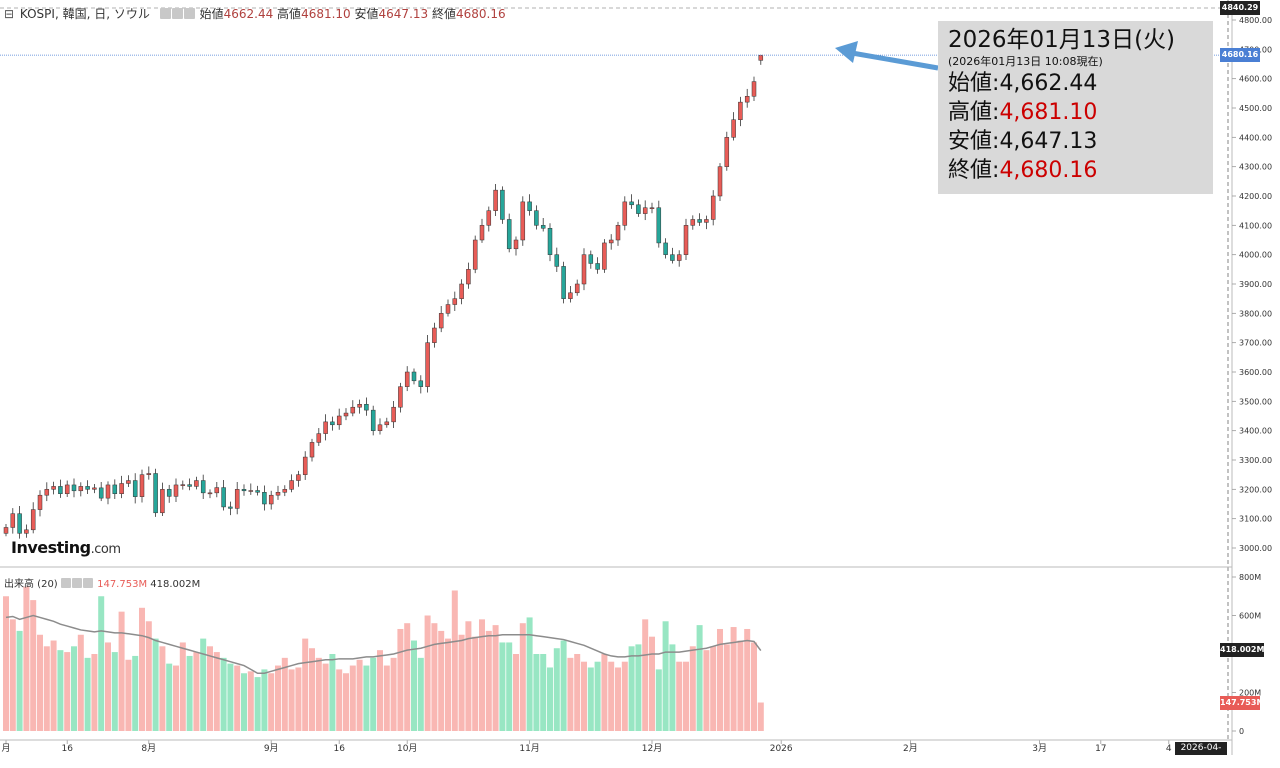 This screenshot has height=768, width=1280. I want to click on tooltip-close-row: 終値:4,680.16, so click(1080, 170).